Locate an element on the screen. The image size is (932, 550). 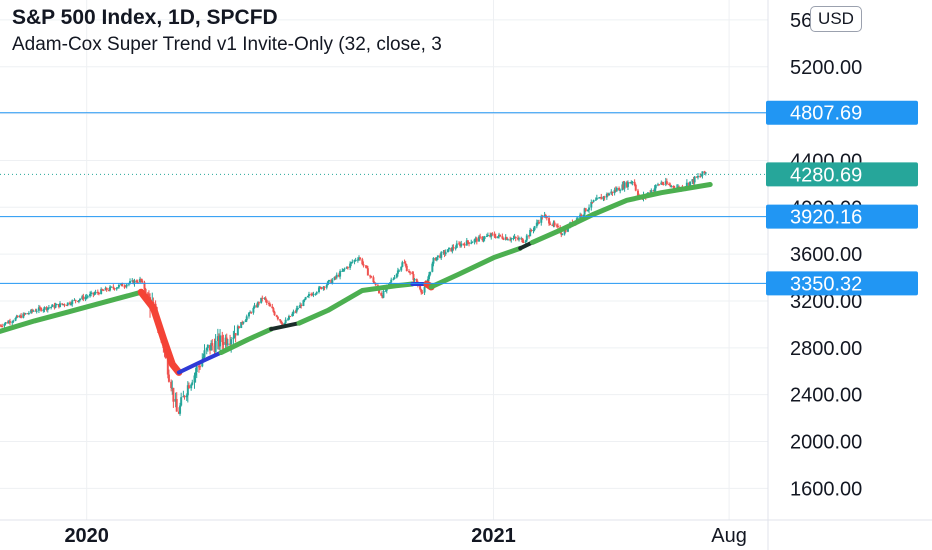
y-tick-label: 3200.00 is located at coordinates (826, 302).